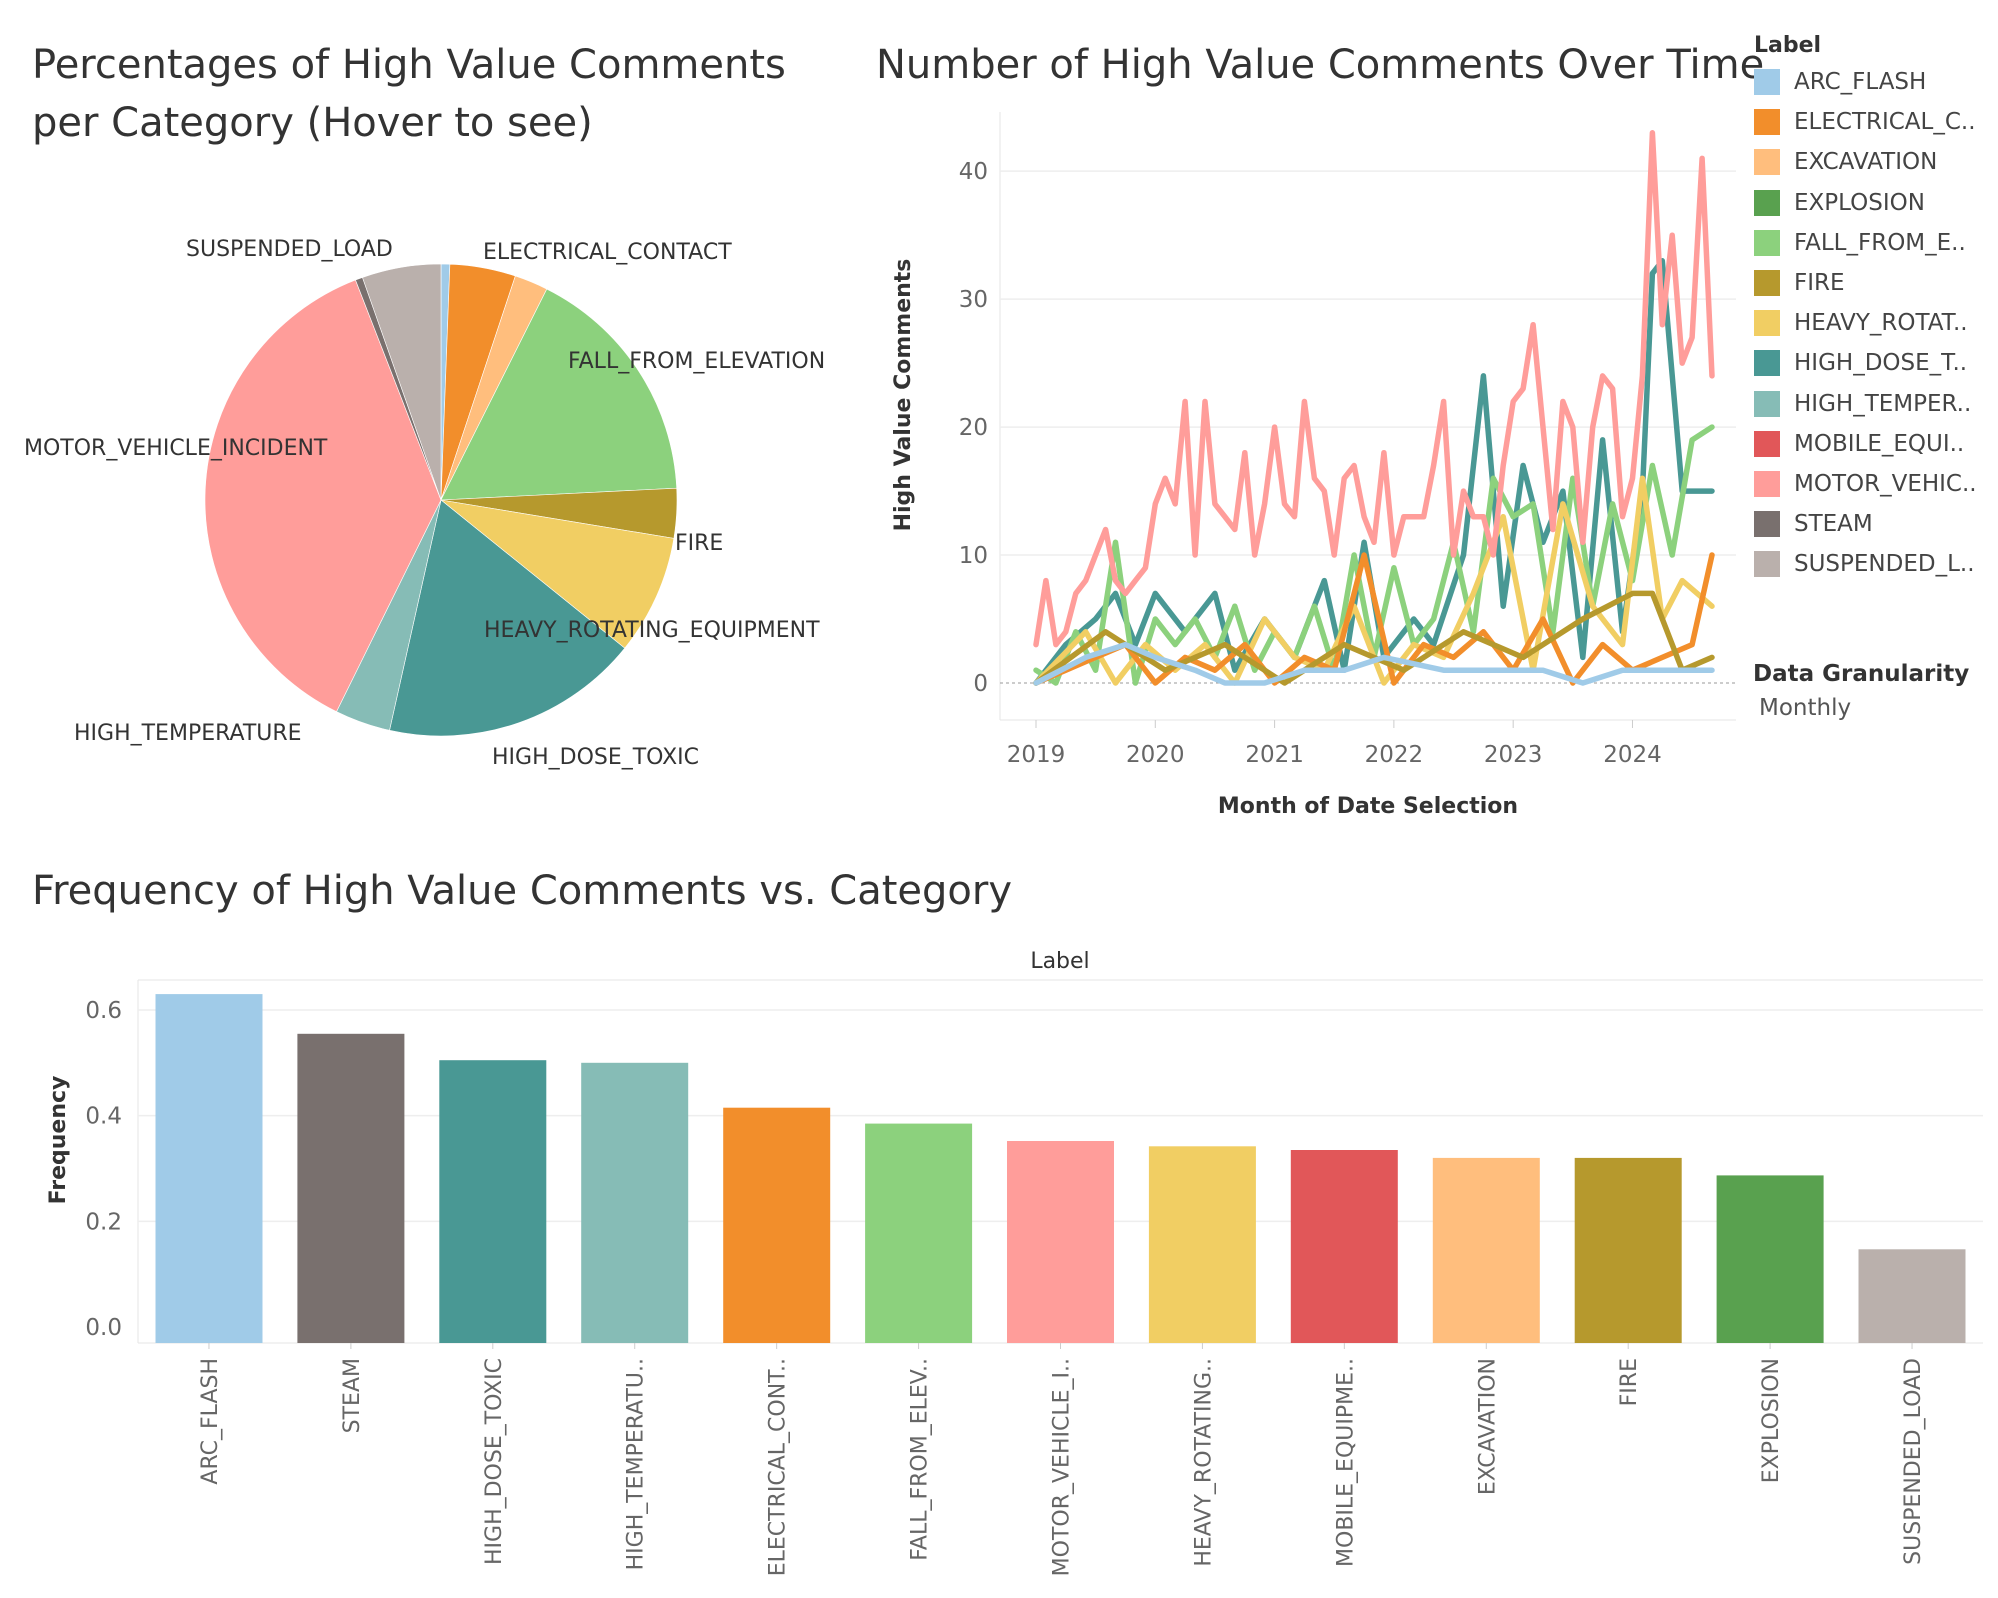 The image size is (1998, 1598). What do you see at coordinates (980, 684) in the screenshot?
I see `y-tick-label: 0` at bounding box center [980, 684].